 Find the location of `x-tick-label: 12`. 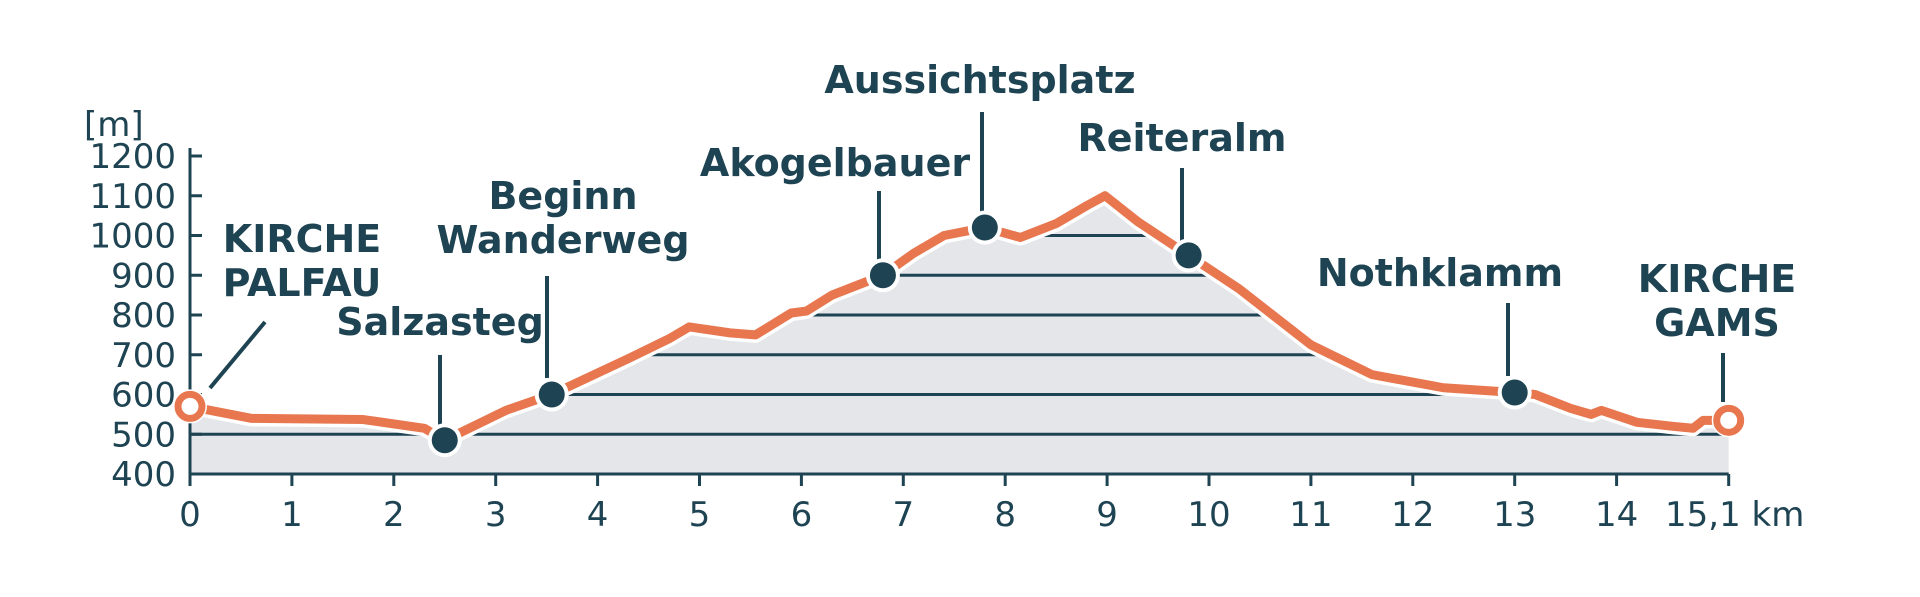

x-tick-label: 12 is located at coordinates (1412, 515).